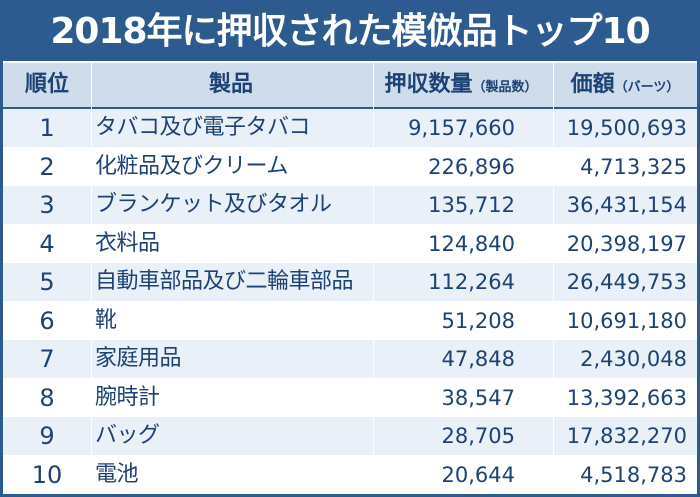  I want to click on quantity-cell: 38,547, so click(478, 397).